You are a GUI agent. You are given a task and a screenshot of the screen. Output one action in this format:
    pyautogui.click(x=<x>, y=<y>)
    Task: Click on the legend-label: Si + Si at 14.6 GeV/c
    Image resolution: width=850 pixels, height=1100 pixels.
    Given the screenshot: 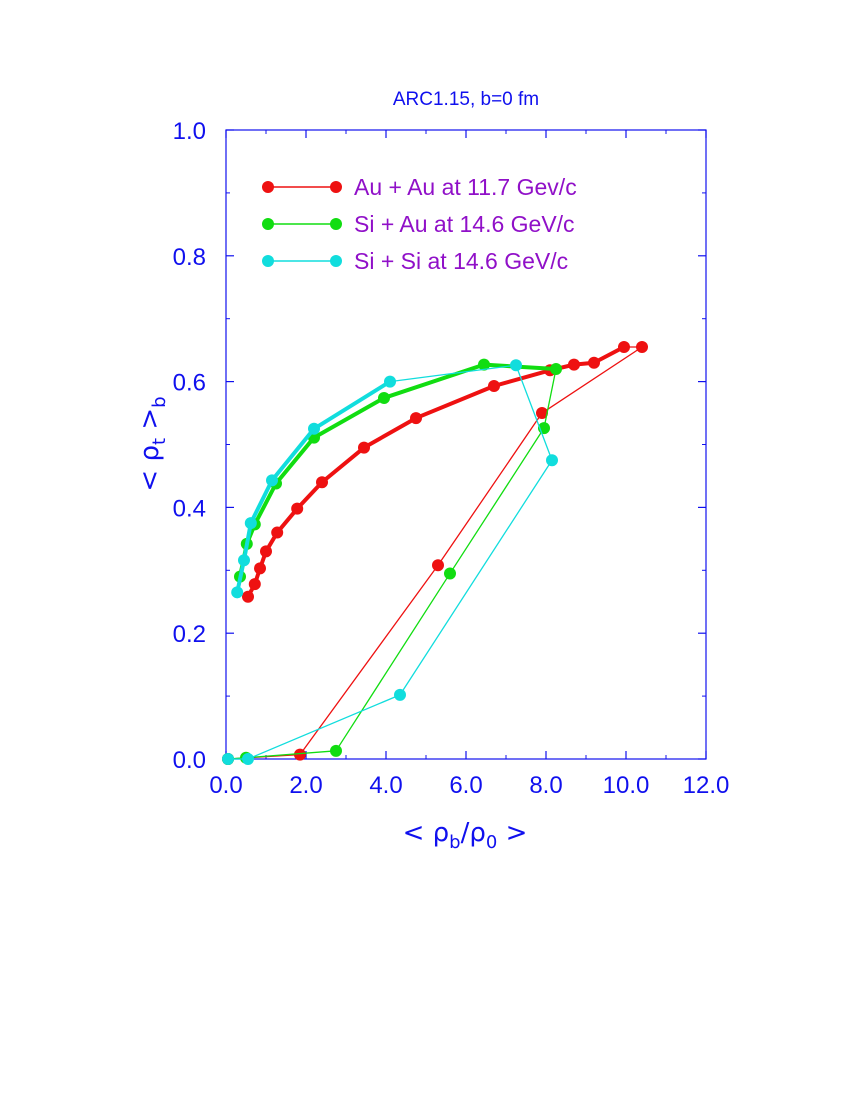 What is the action you would take?
    pyautogui.click(x=461, y=261)
    